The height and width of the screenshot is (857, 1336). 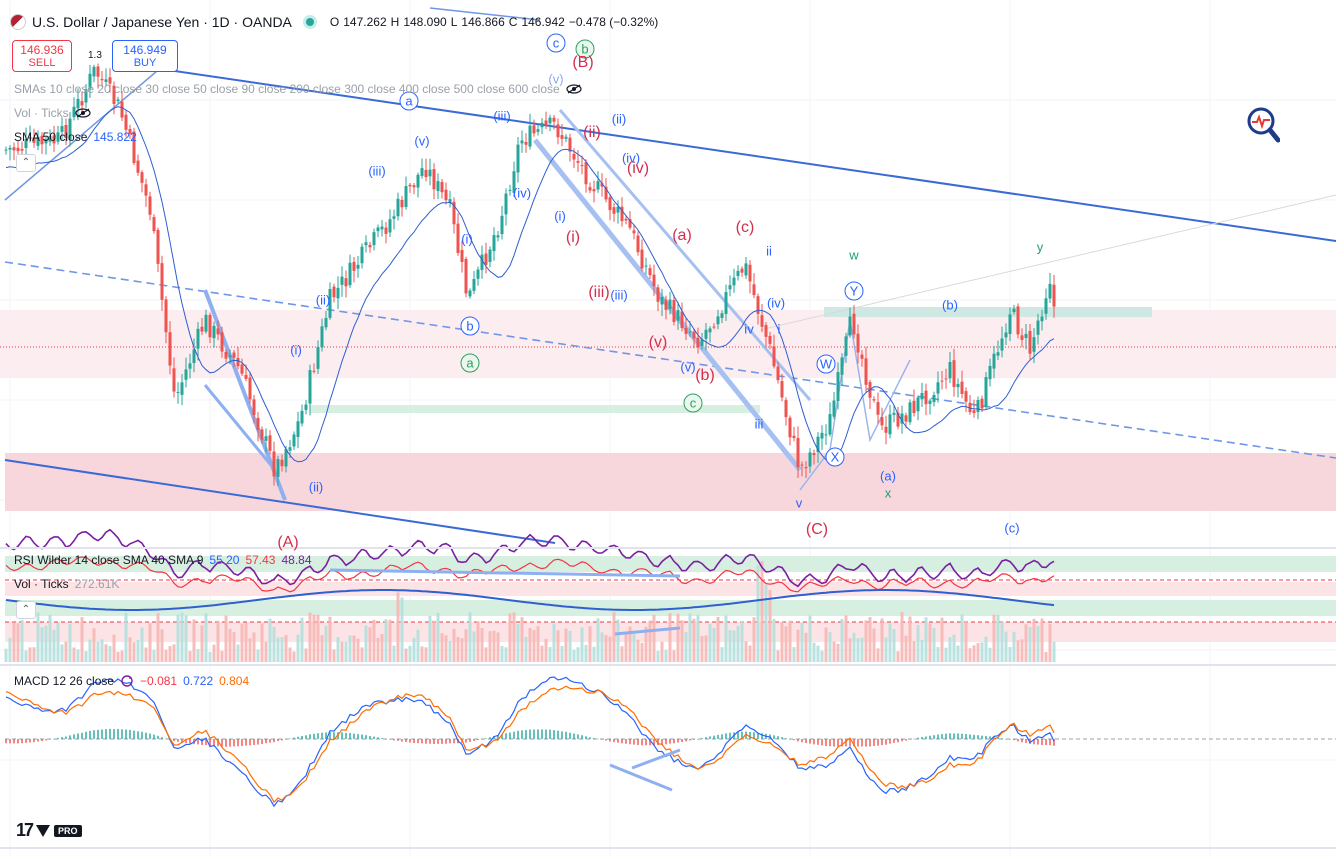 I want to click on vol-legend: Vol · Ticks, so click(x=52, y=113).